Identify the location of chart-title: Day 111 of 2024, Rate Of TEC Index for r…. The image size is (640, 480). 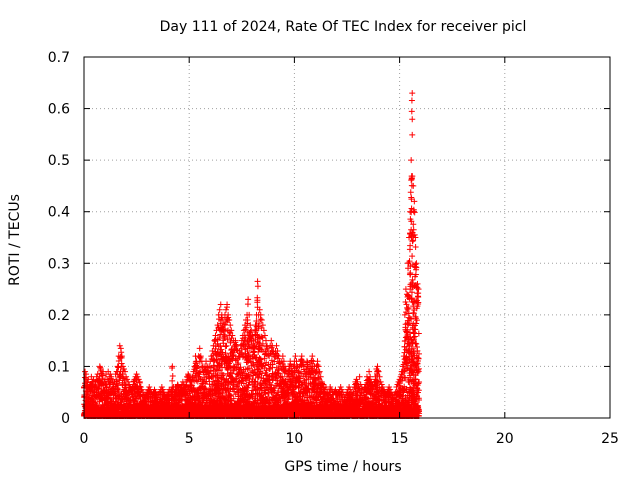
(343, 27).